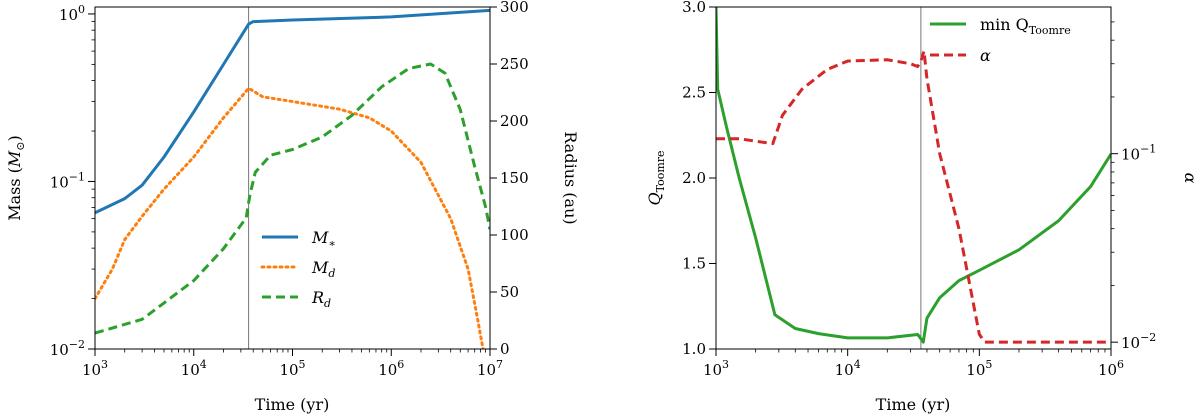 The width and height of the screenshot is (1200, 420). What do you see at coordinates (67, 180) in the screenshot?
I see `y-left-tick-label: 10⁻¹` at bounding box center [67, 180].